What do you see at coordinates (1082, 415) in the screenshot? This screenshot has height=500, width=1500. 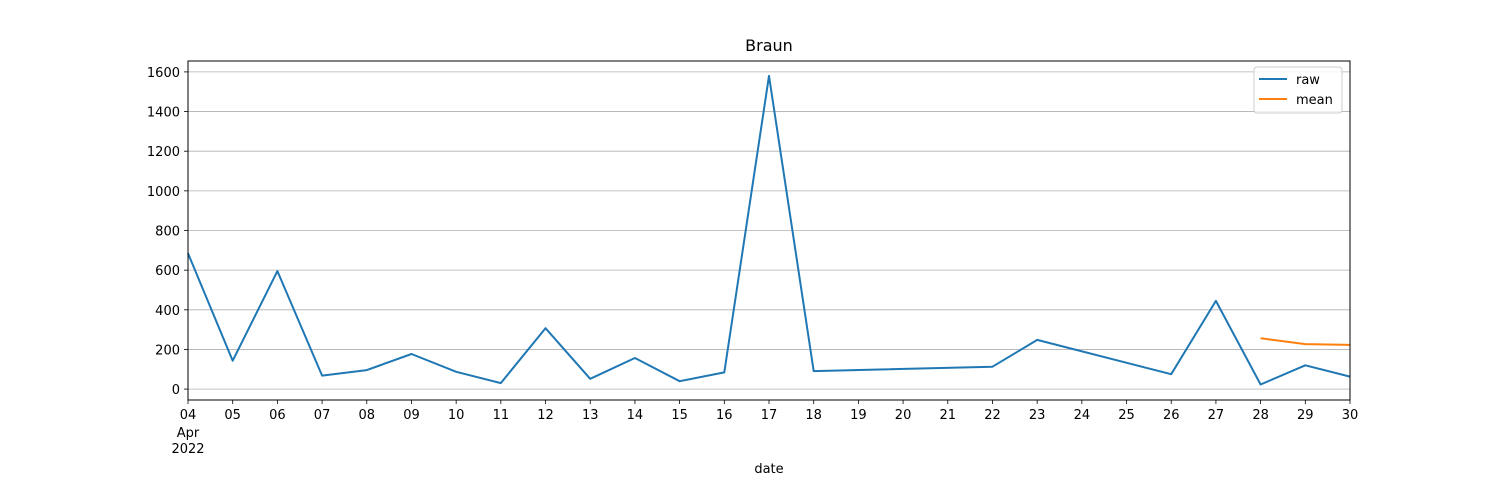 I see `x-tick-label: 24` at bounding box center [1082, 415].